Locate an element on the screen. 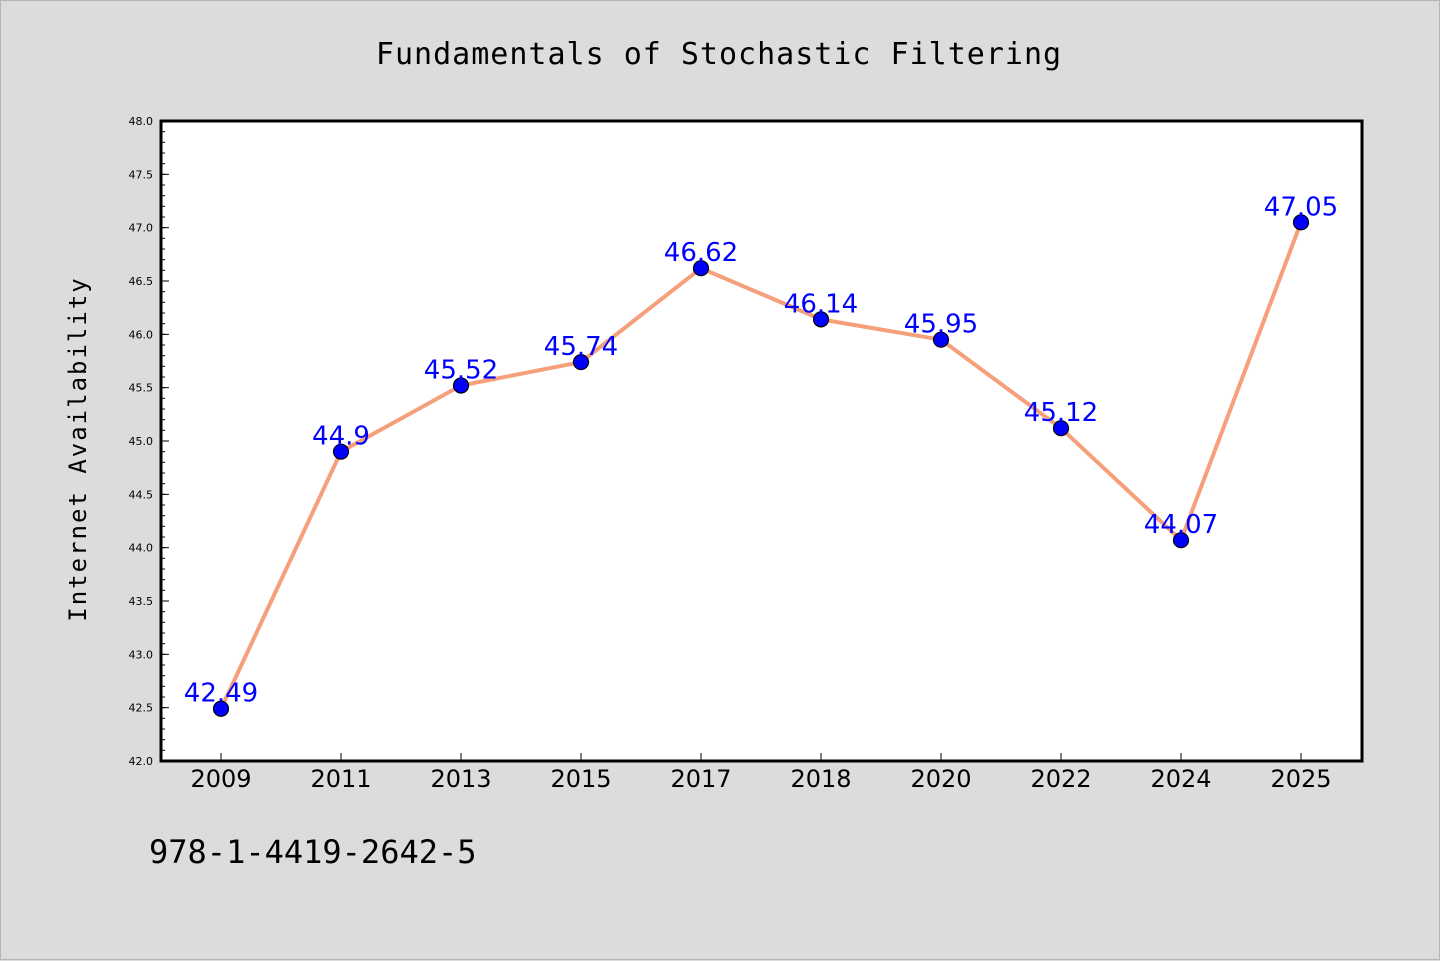 The image size is (1440, 961). data-label: 45.74 is located at coordinates (581, 347).